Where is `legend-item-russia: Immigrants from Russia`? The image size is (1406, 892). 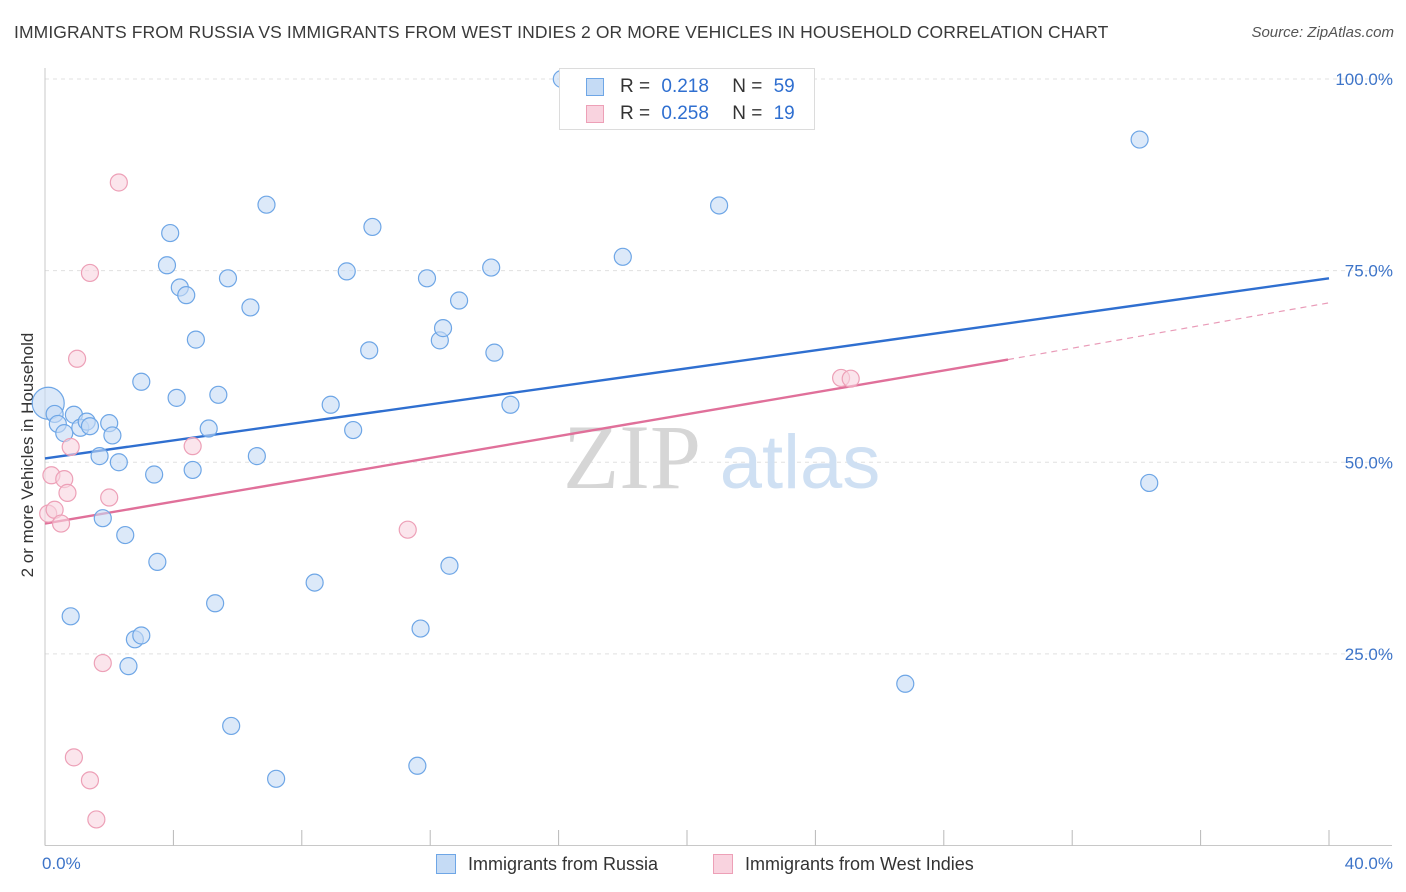 legend-item-russia: Immigrants from Russia is located at coordinates (547, 864).